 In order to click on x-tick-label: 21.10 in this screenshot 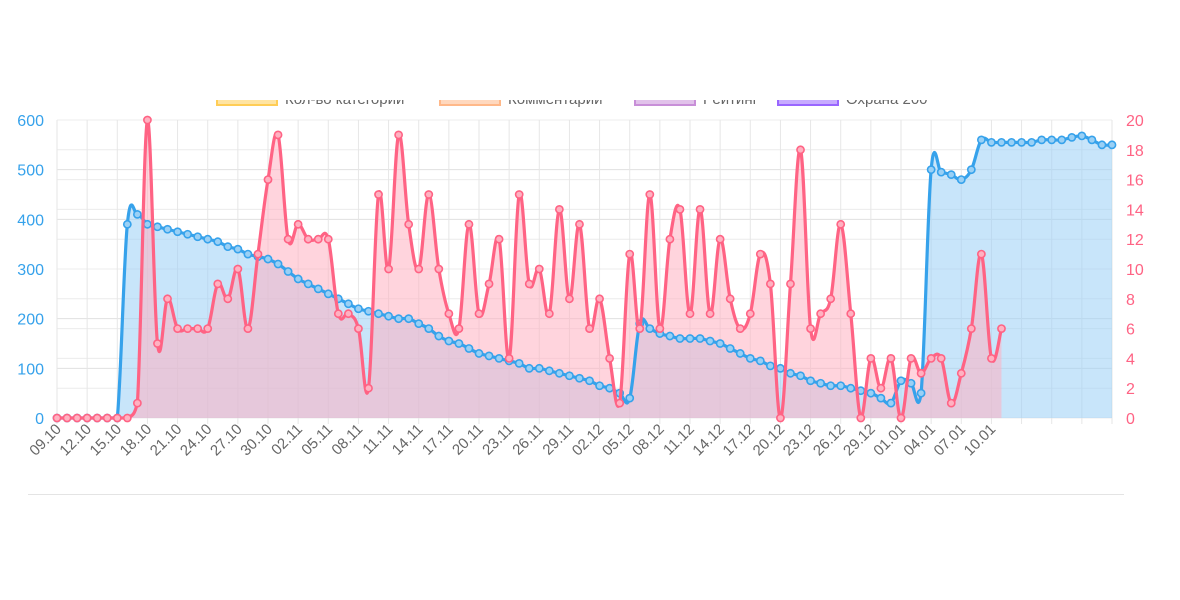, I will do `click(166, 440)`.